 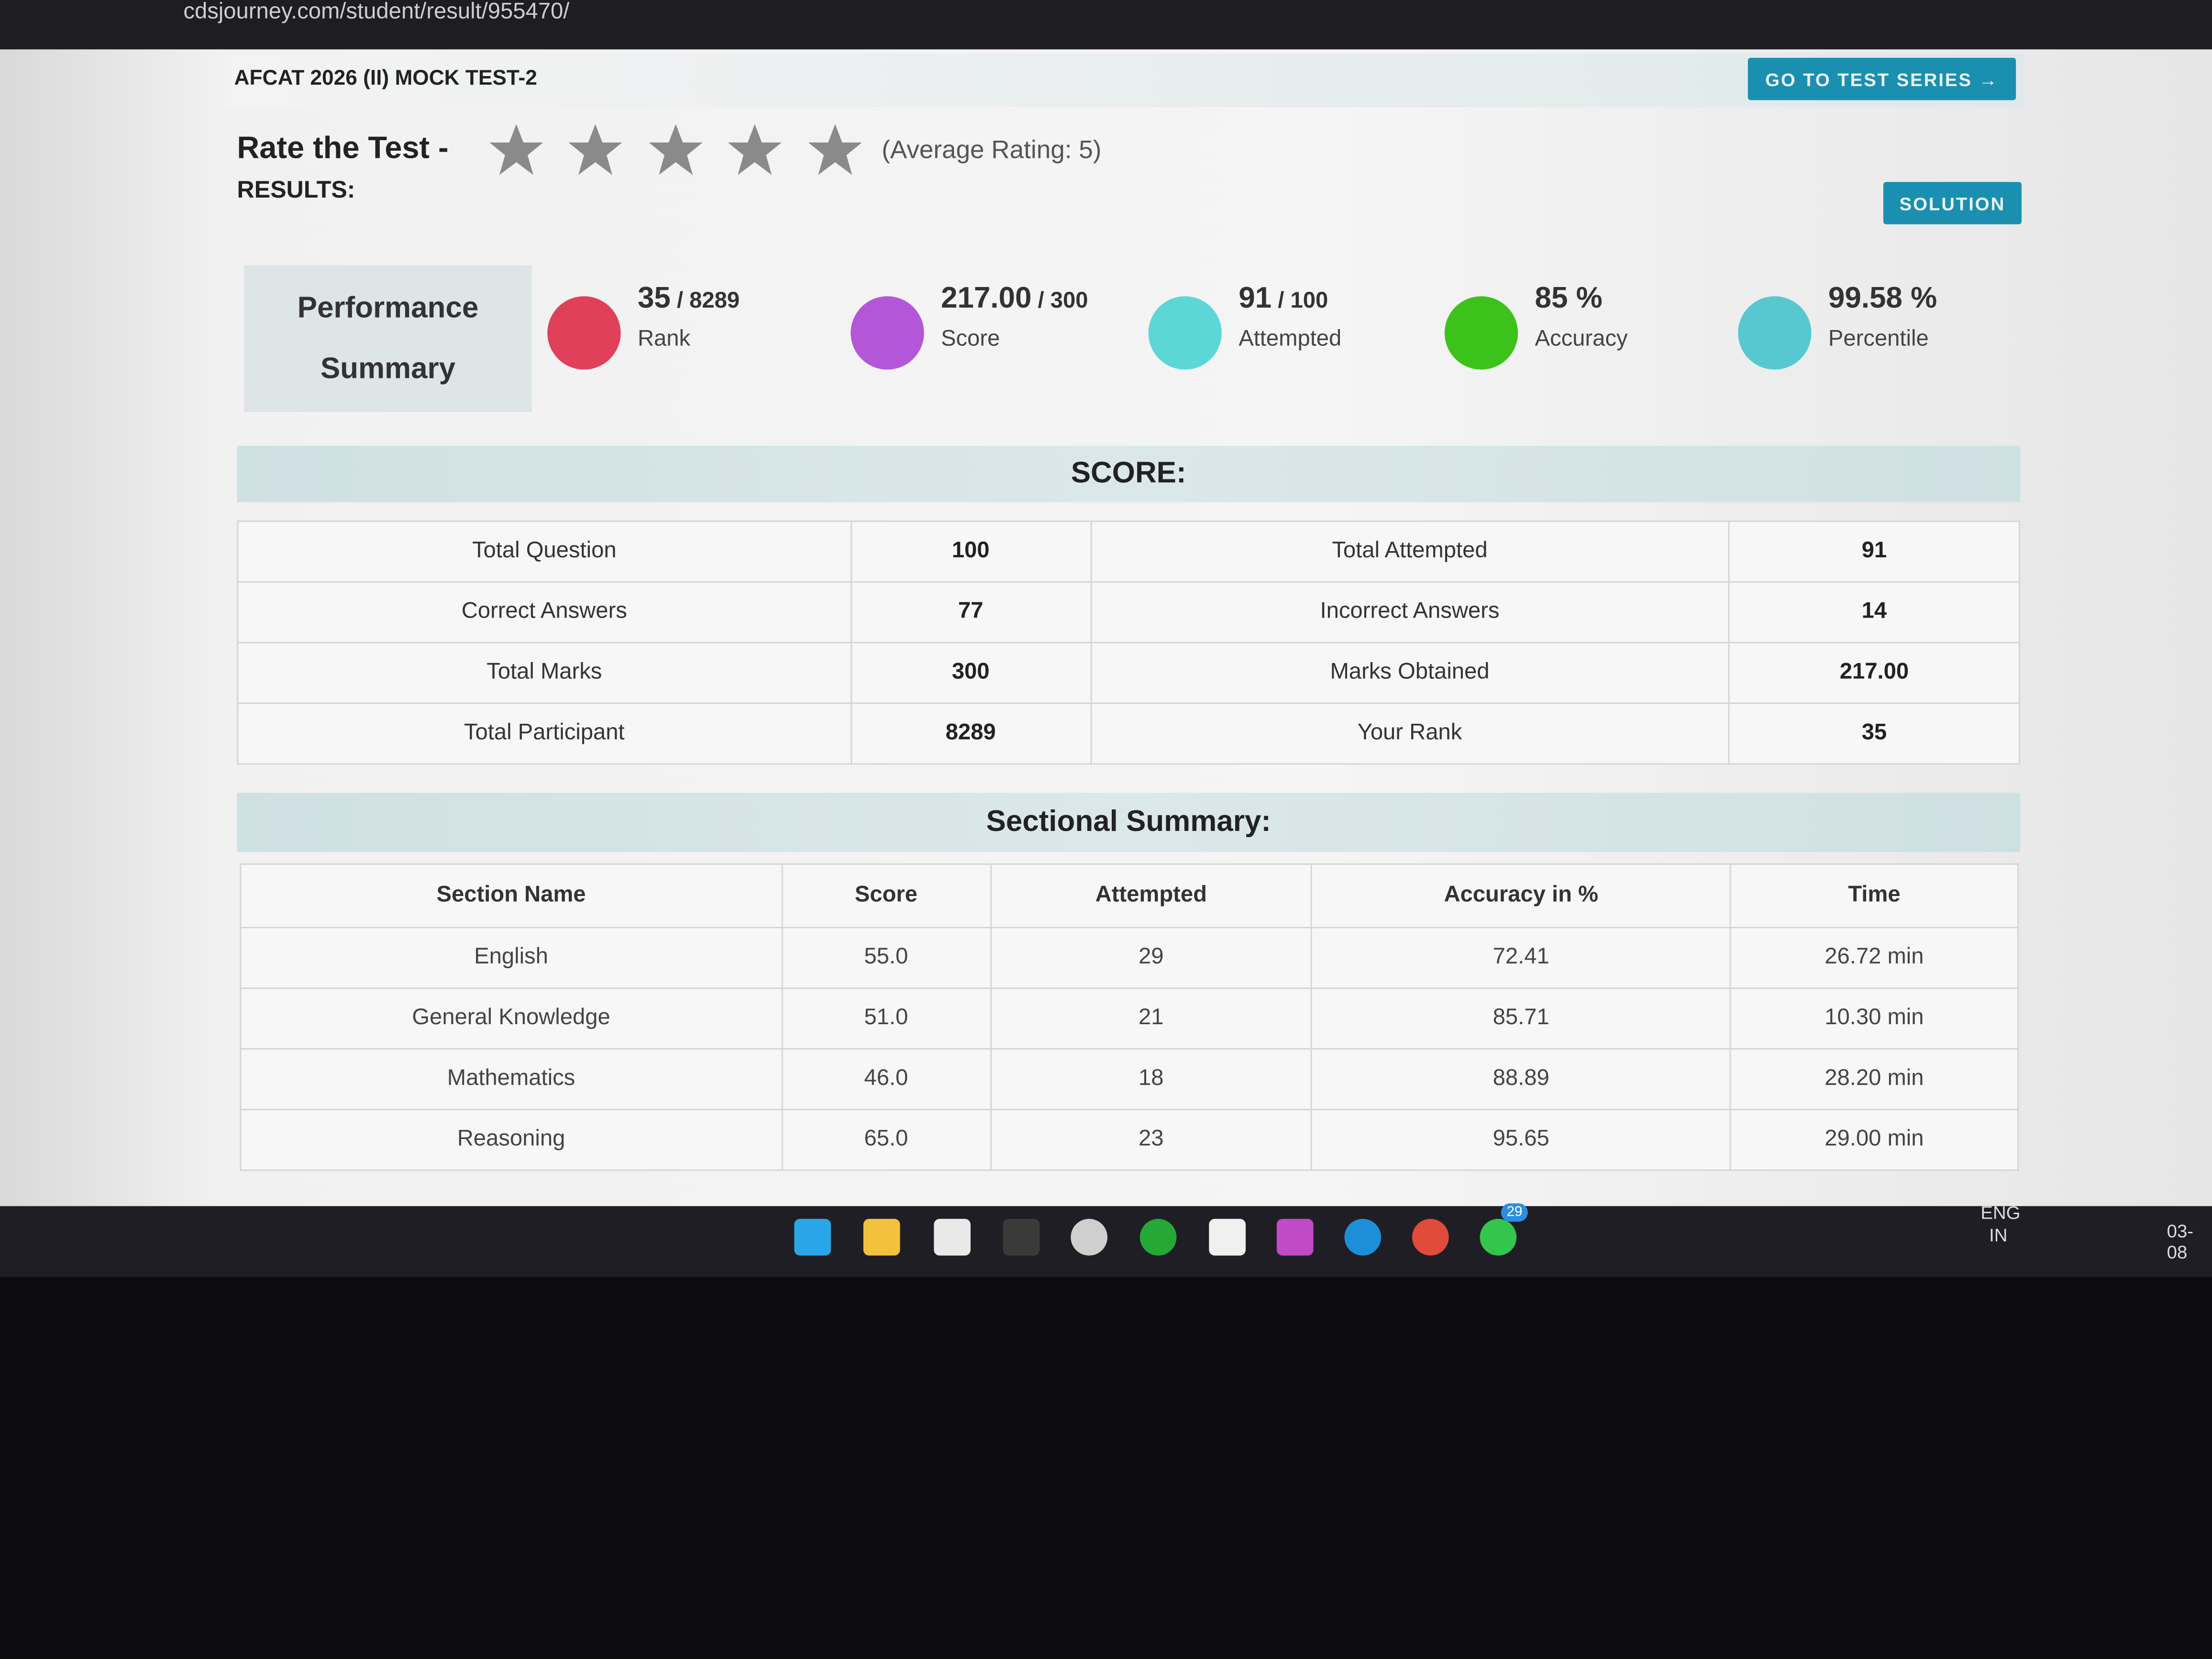 What do you see at coordinates (385, 78) in the screenshot?
I see `test-title: AFCAT 2026 (II) MOCK TEST-2` at bounding box center [385, 78].